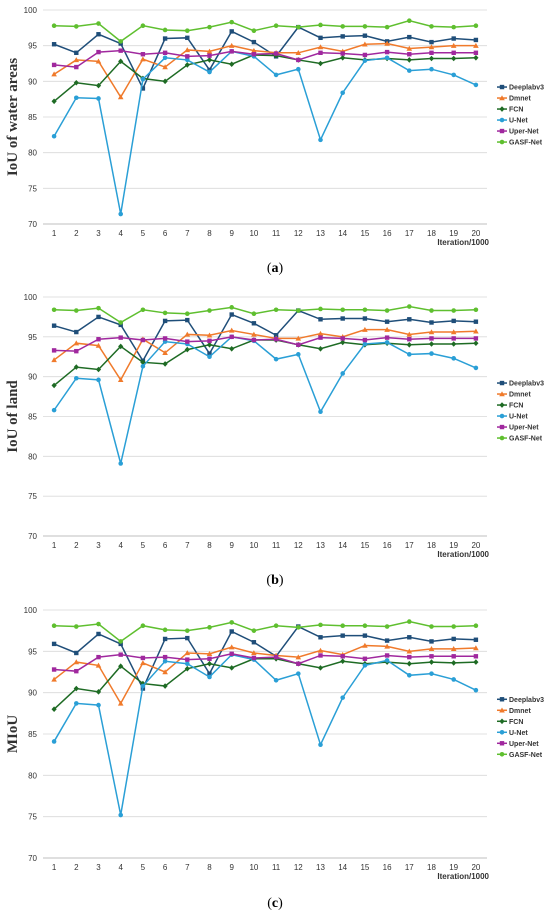 The width and height of the screenshot is (550, 921). Describe the element at coordinates (187, 867) in the screenshot. I see `x-tick-label: 7` at that location.